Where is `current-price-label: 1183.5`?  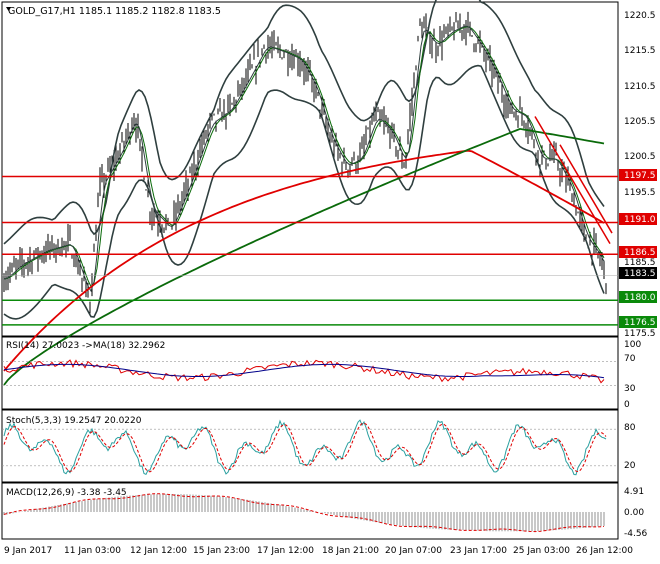 current-price-label: 1183.5 is located at coordinates (640, 274).